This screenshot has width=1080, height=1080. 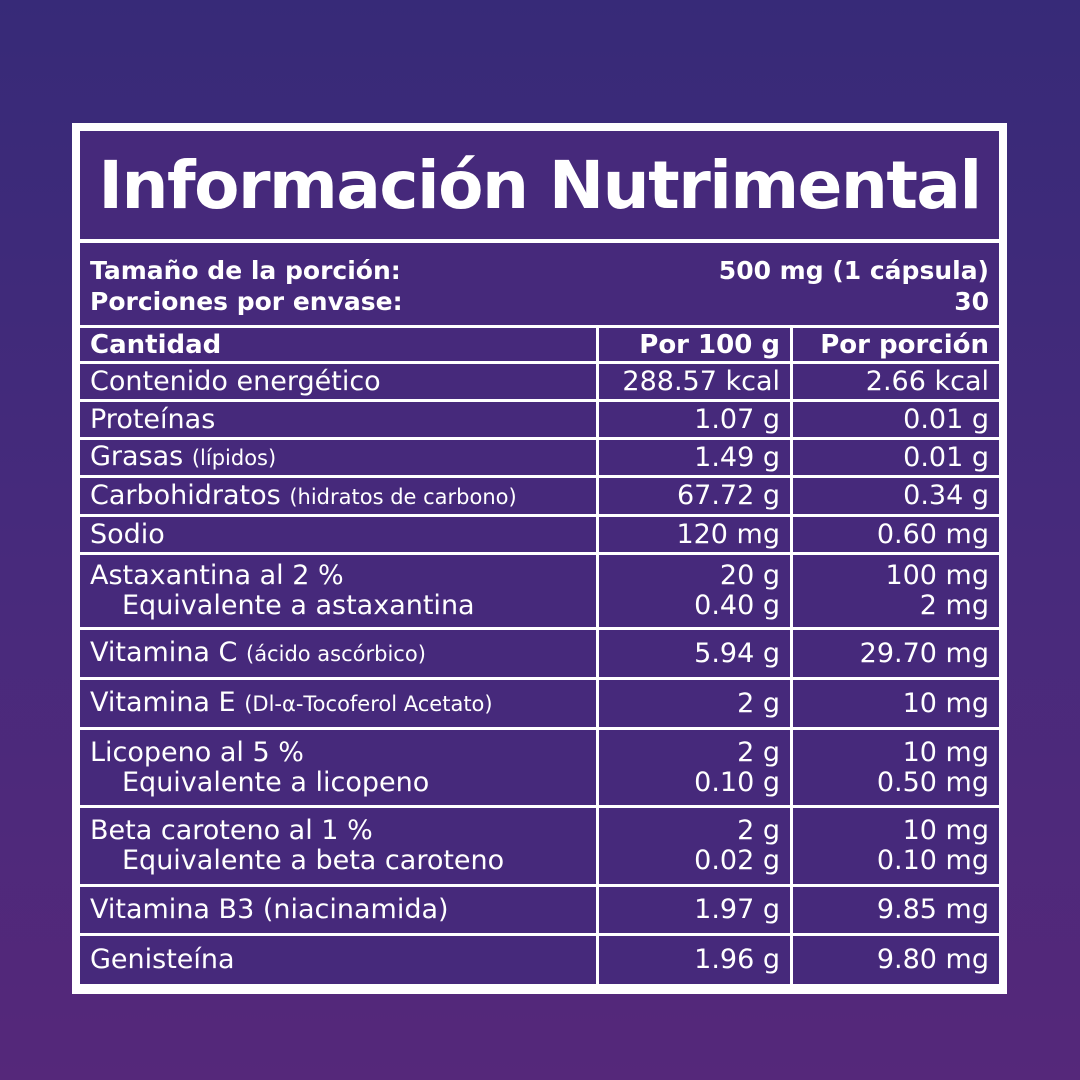 What do you see at coordinates (245, 270) in the screenshot?
I see `serving-size-label: Tamaño de la porción:` at bounding box center [245, 270].